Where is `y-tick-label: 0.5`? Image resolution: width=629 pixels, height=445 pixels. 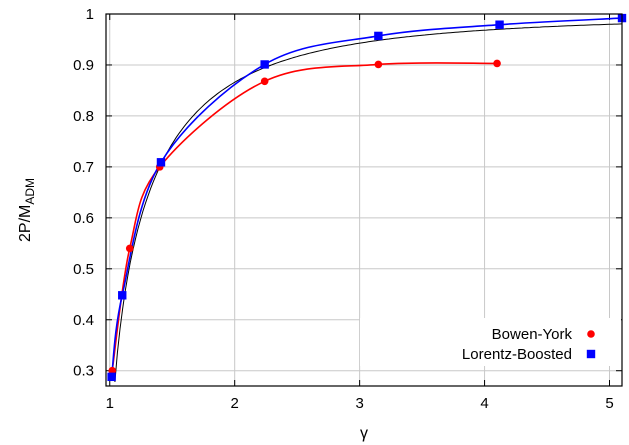 y-tick-label: 0.5 is located at coordinates (83, 269).